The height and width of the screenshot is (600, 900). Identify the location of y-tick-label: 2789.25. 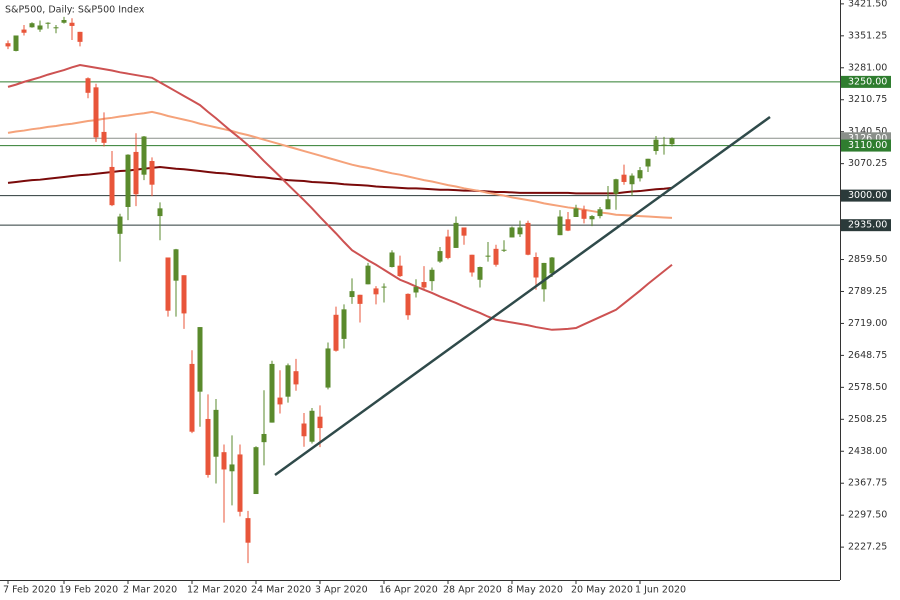
(867, 291).